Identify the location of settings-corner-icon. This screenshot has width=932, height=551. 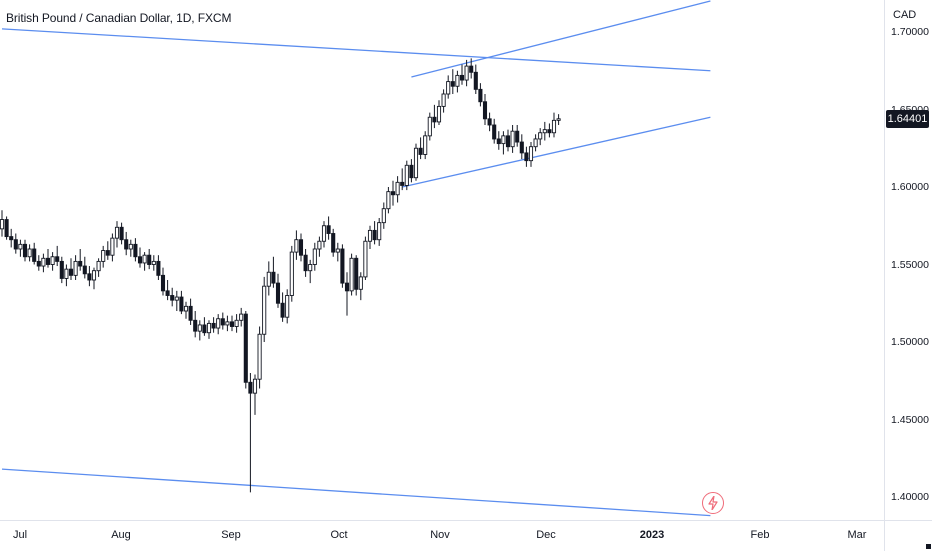
(928, 546).